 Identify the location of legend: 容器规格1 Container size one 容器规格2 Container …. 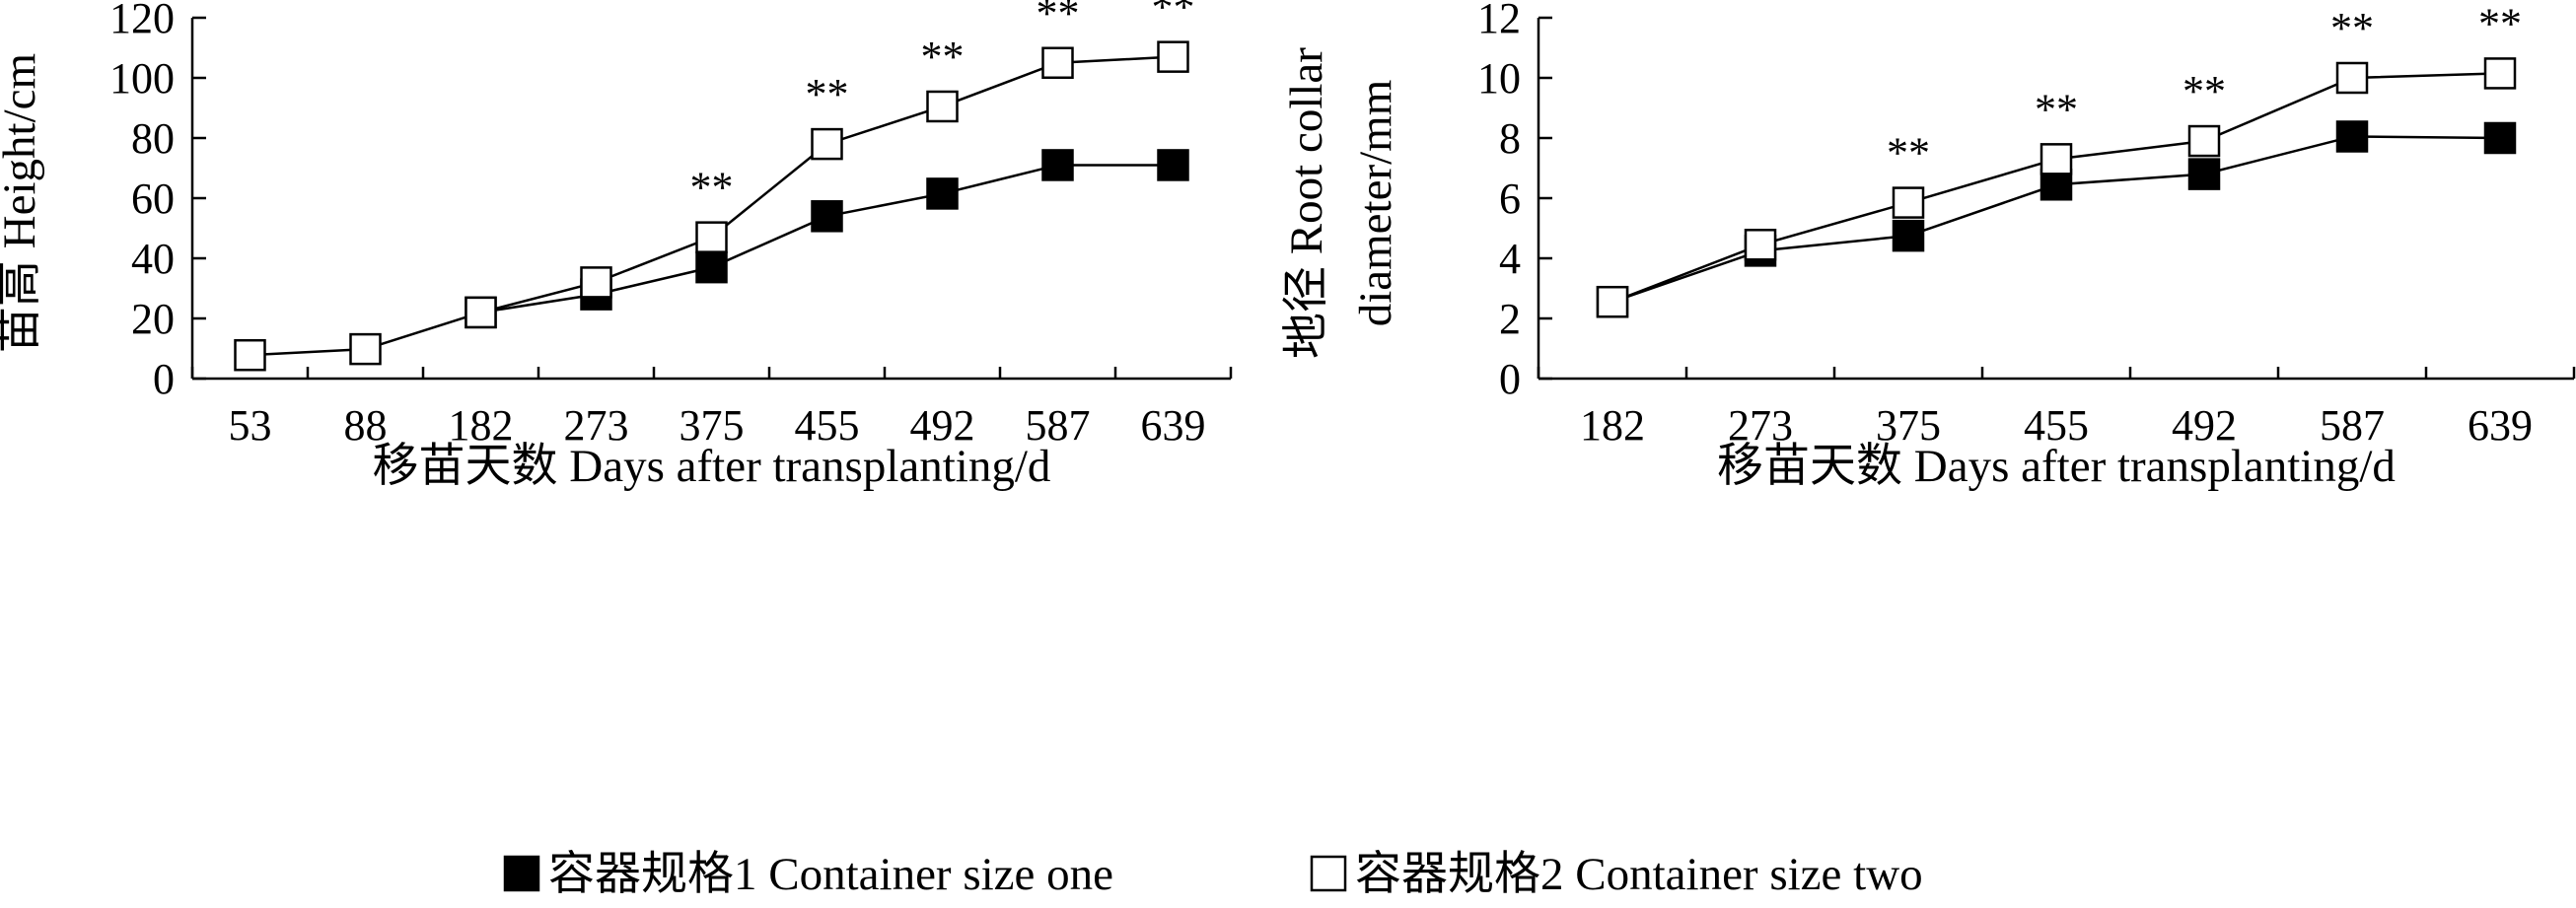
(1213, 874).